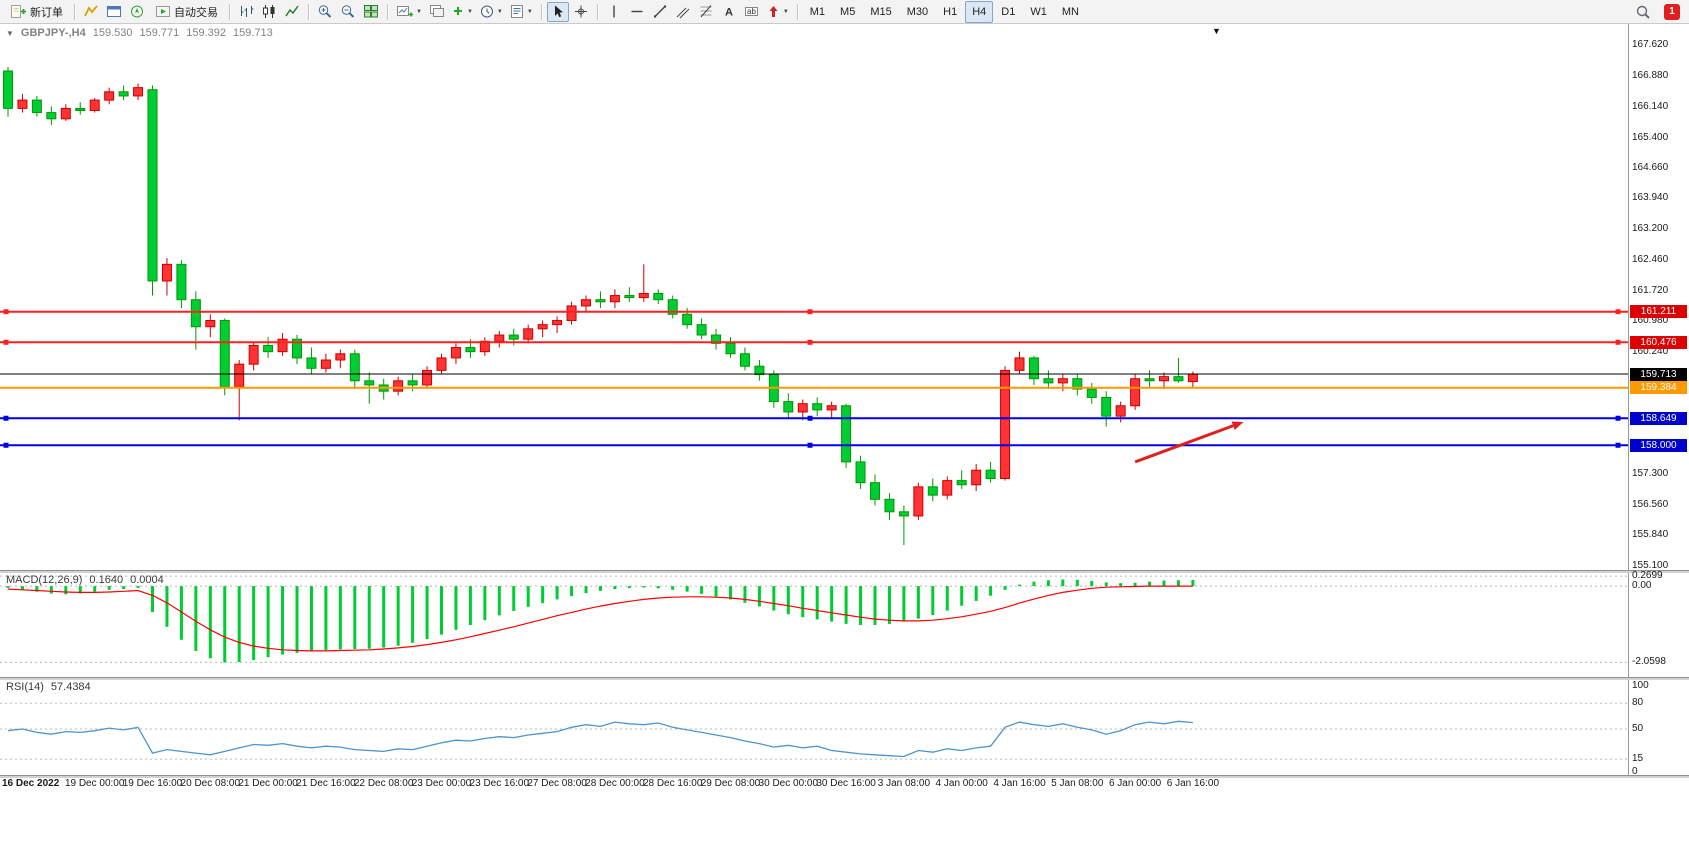  What do you see at coordinates (1008, 11) in the screenshot?
I see `timeframe-d1: D1` at bounding box center [1008, 11].